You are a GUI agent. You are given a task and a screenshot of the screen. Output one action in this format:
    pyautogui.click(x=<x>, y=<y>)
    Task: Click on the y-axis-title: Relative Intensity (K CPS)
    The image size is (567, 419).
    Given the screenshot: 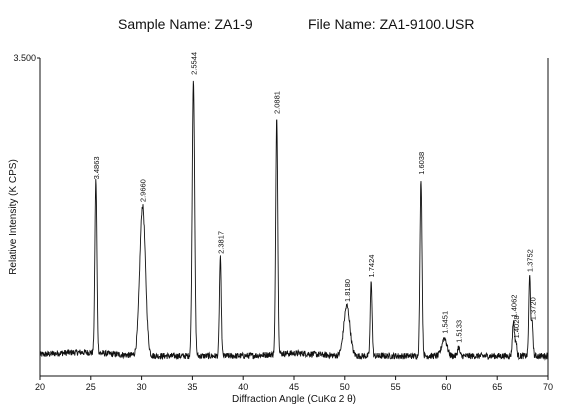 What is the action you would take?
    pyautogui.click(x=13, y=217)
    